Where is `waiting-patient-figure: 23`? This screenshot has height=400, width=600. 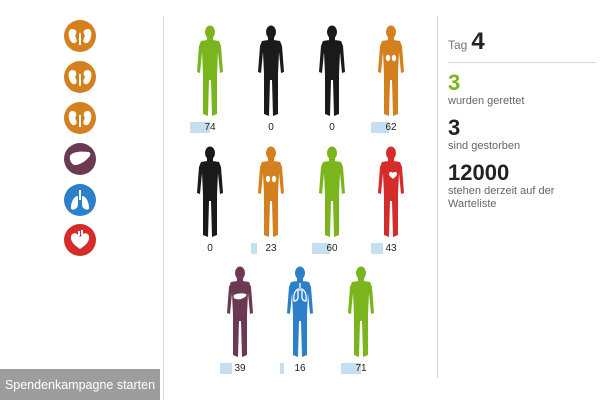 waiting-patient-figure: 23 is located at coordinates (271, 200).